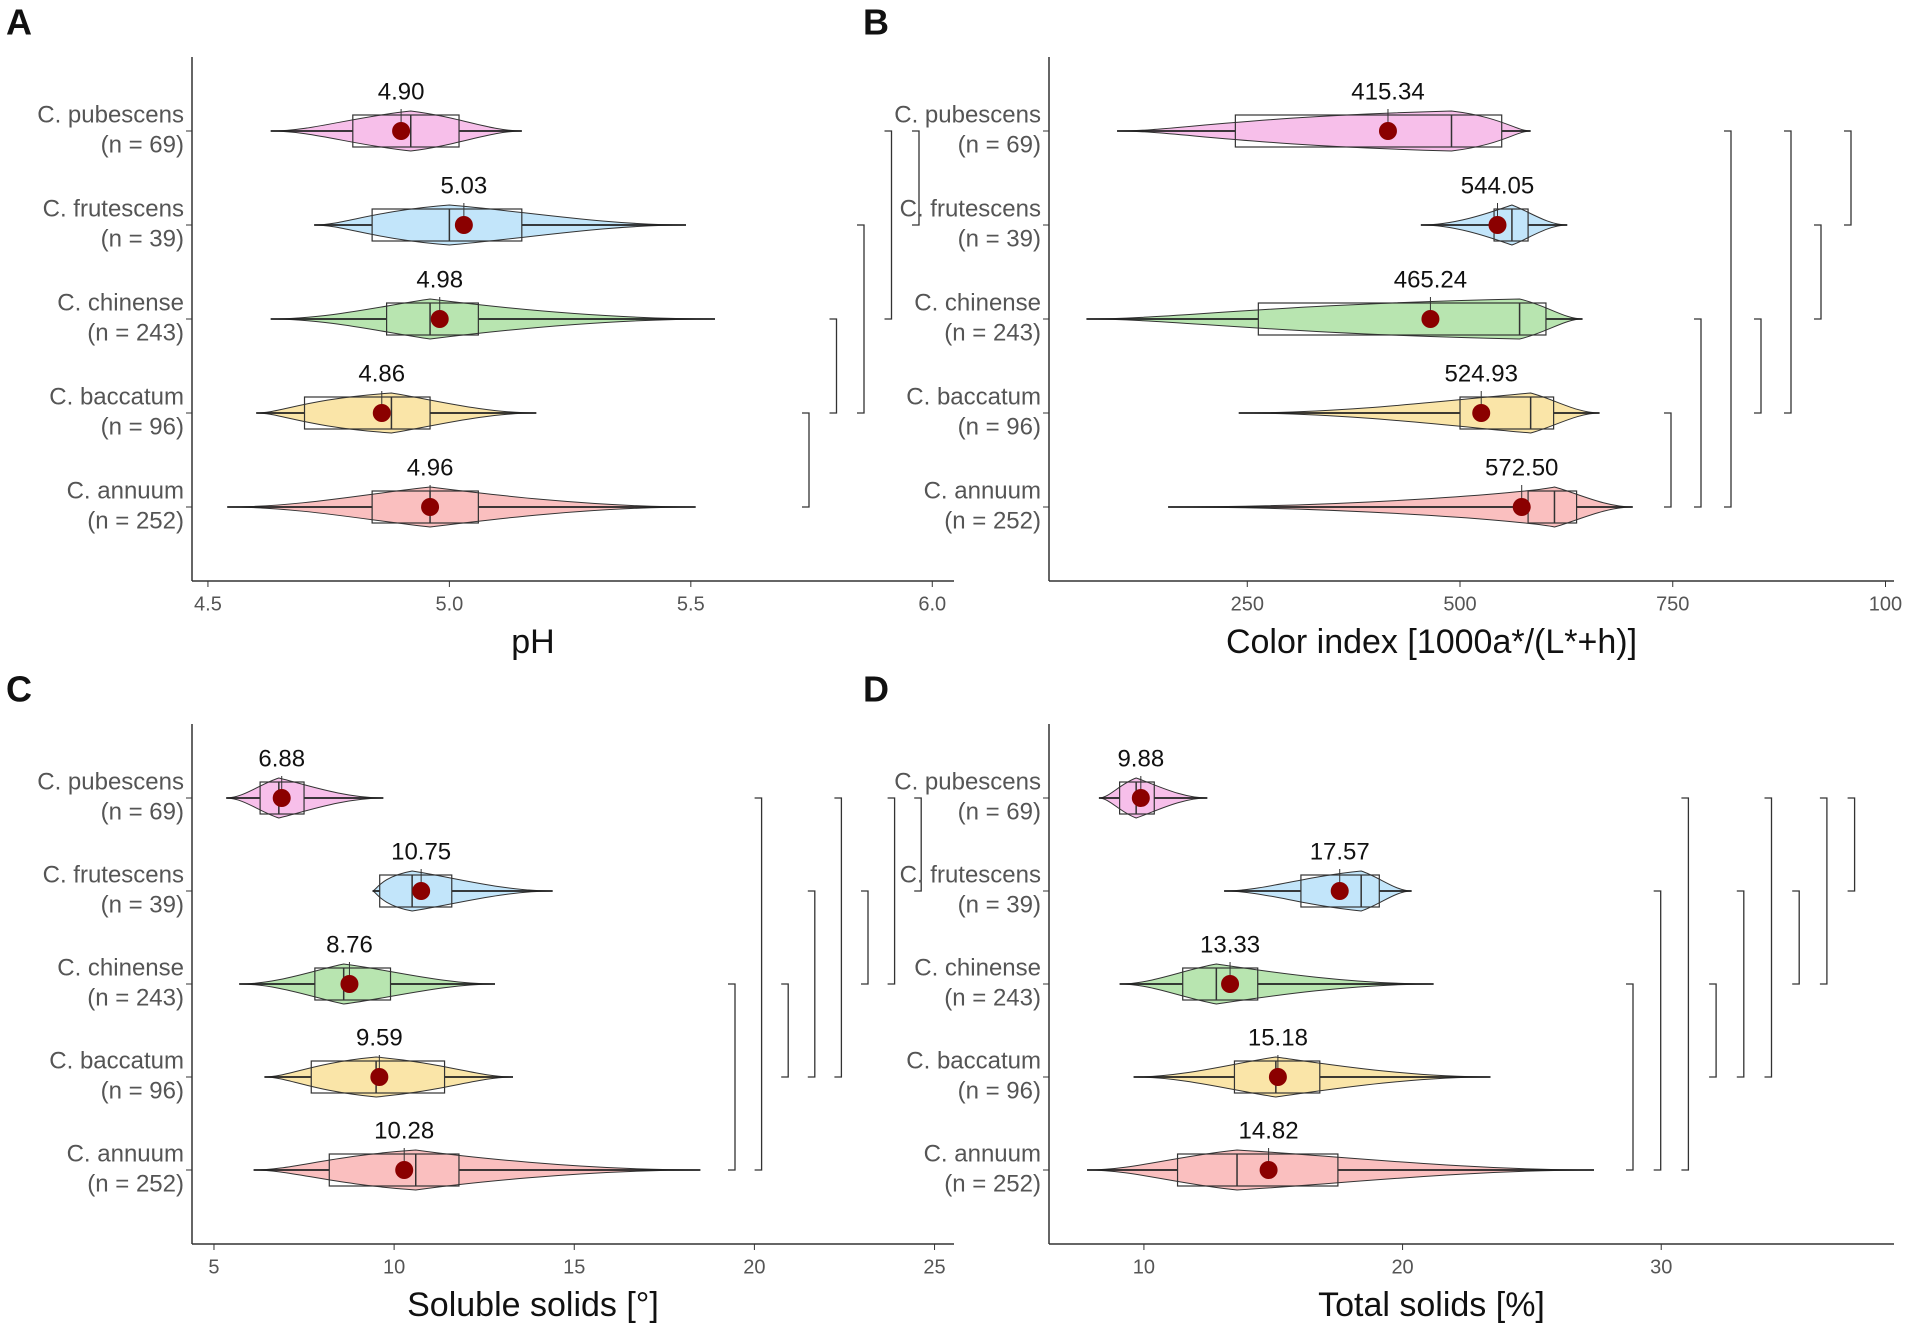  What do you see at coordinates (1230, 944) in the screenshot?
I see `mean-label: 13.33` at bounding box center [1230, 944].